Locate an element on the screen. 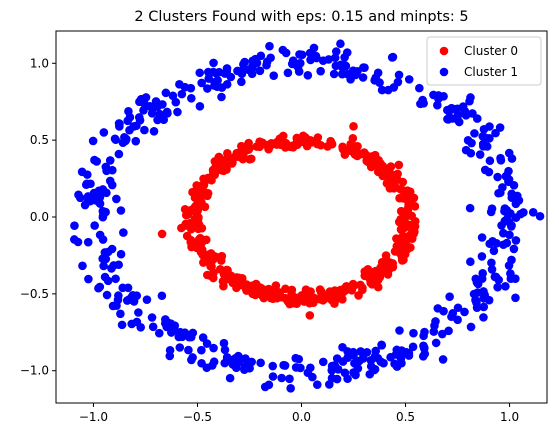  legend-box is located at coordinates (484, 61).